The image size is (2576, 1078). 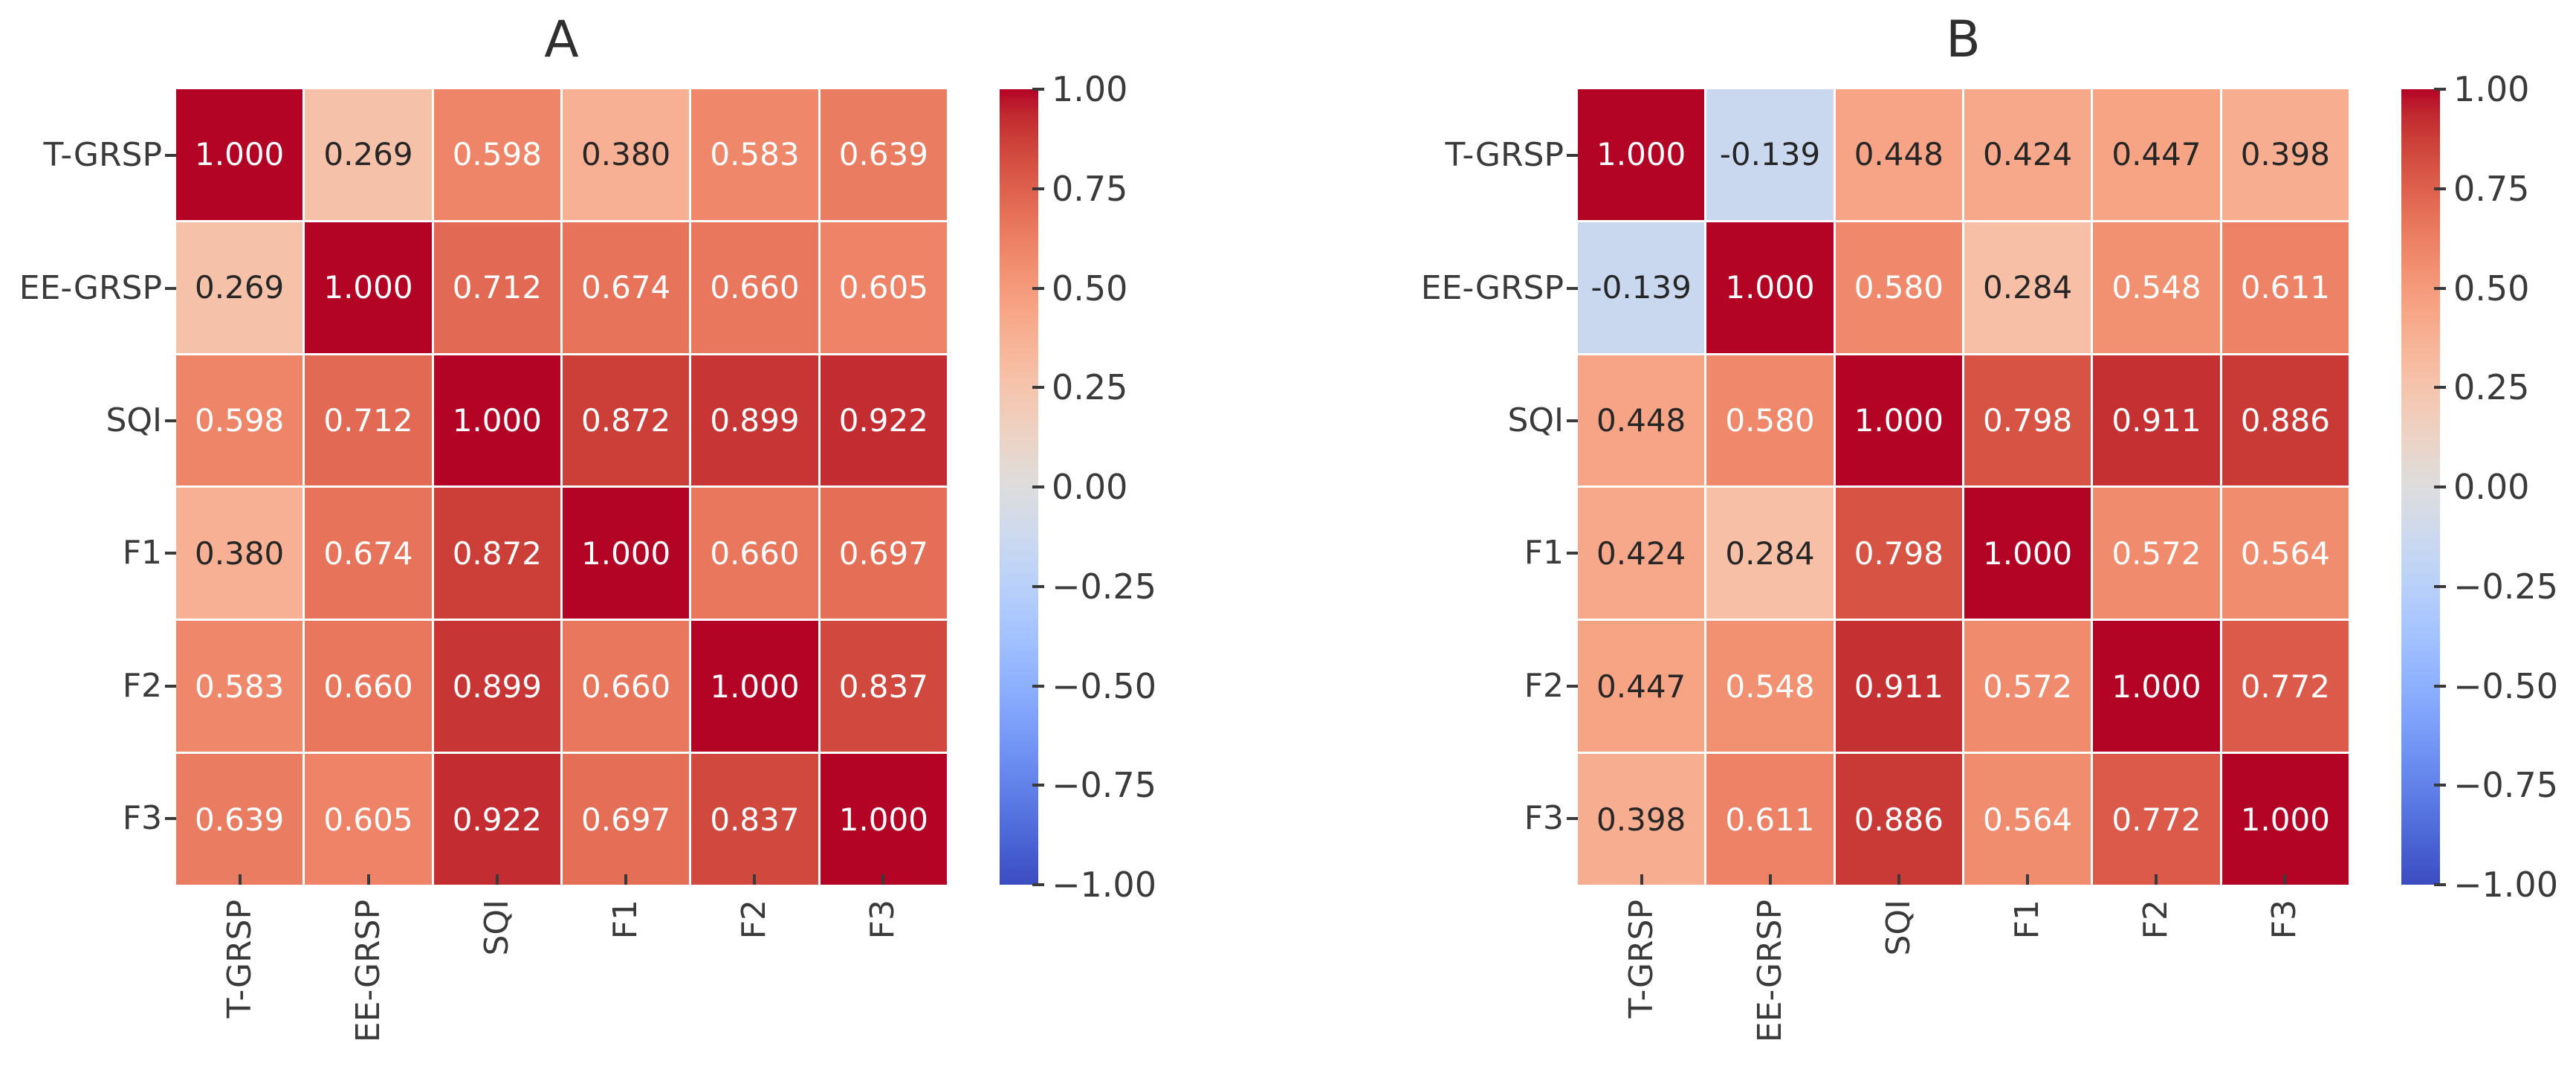 What do you see at coordinates (2506, 586) in the screenshot?
I see `colorbar-tick-label: −0.25` at bounding box center [2506, 586].